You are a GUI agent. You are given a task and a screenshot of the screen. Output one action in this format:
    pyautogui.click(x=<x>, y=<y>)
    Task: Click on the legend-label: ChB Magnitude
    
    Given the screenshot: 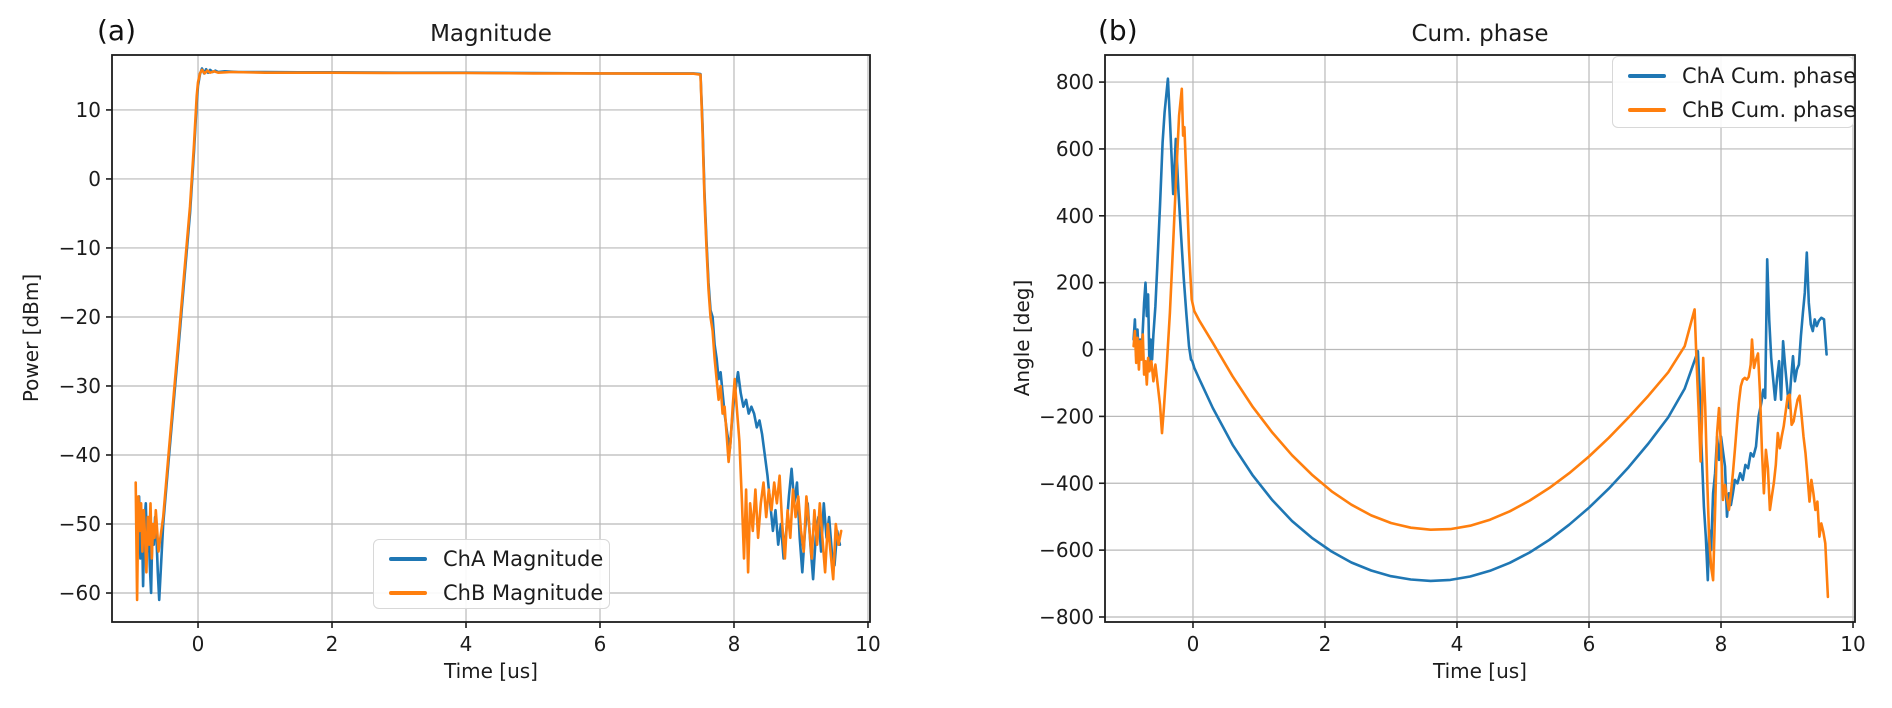 What is the action you would take?
    pyautogui.click(x=523, y=592)
    